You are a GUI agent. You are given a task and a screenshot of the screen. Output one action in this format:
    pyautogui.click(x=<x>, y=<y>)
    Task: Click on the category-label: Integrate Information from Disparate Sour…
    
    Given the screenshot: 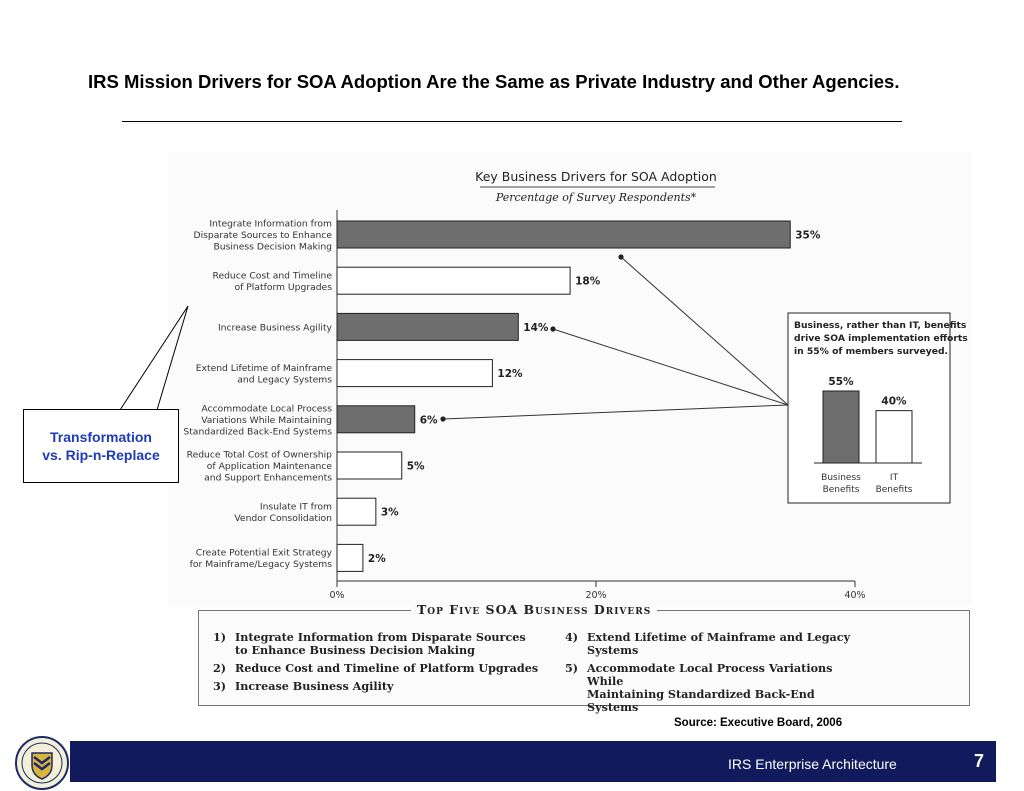 What is the action you would take?
    pyautogui.click(x=263, y=236)
    